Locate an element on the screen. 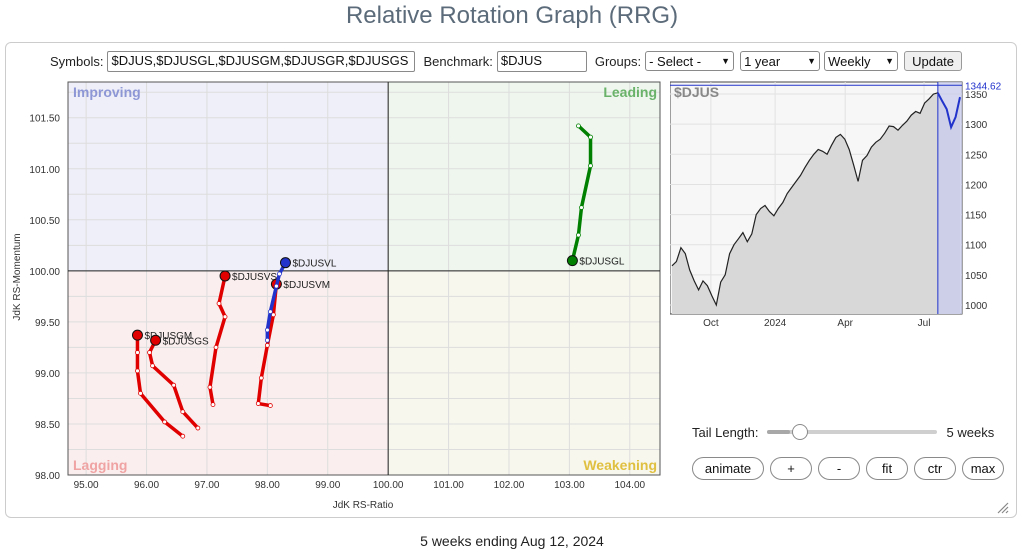 The image size is (1024, 550). y-tick-label: 101.50 is located at coordinates (44, 119).